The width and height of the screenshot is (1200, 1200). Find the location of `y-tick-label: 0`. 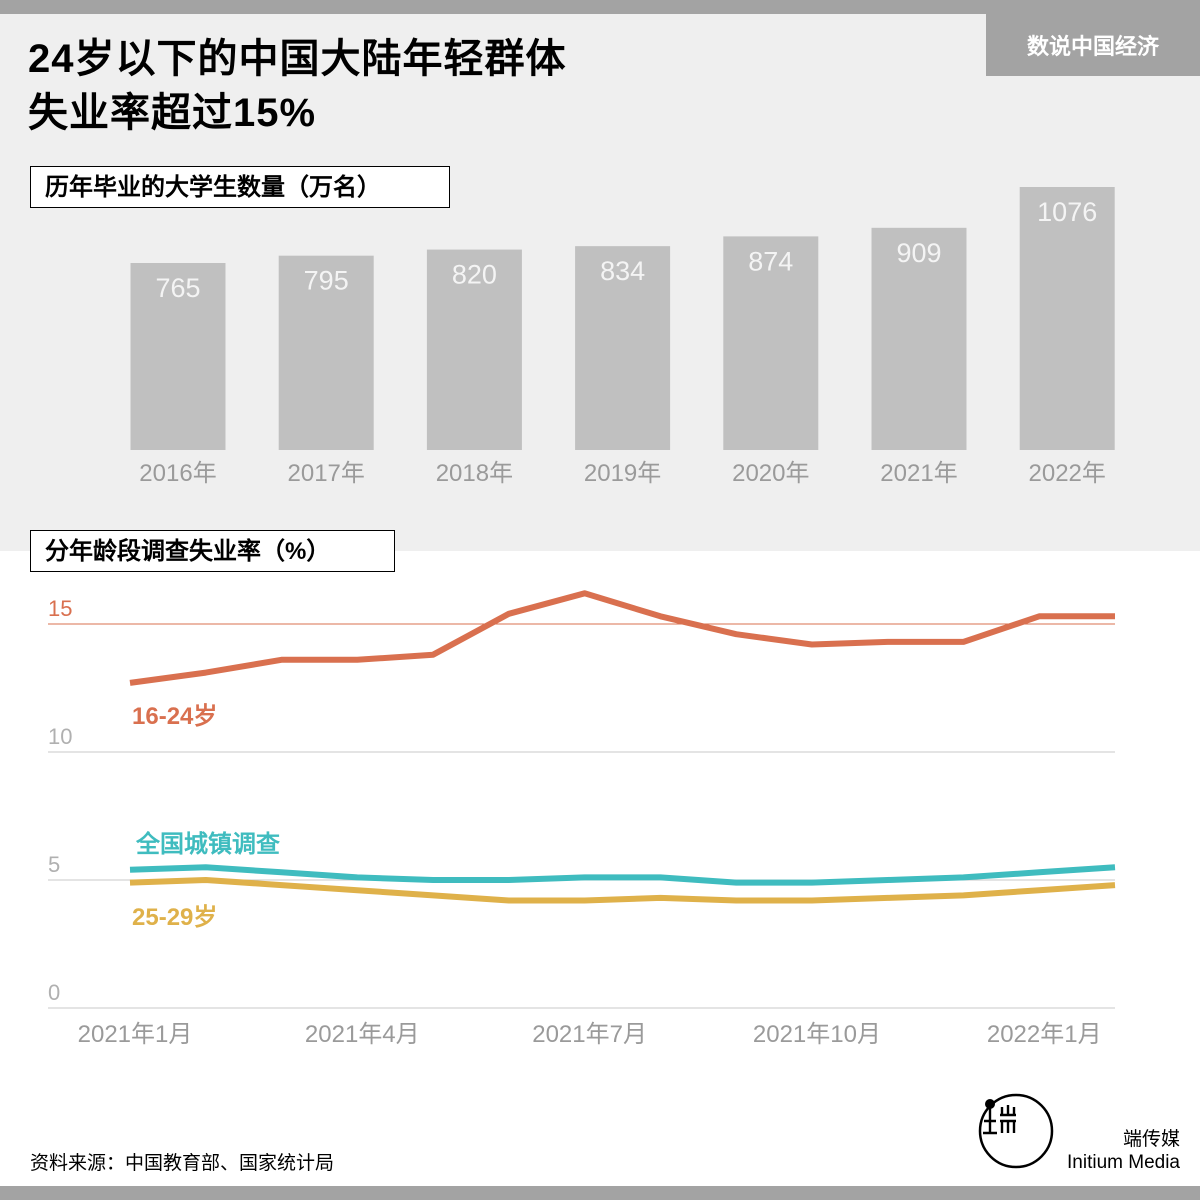

y-tick-label: 0 is located at coordinates (54, 992).